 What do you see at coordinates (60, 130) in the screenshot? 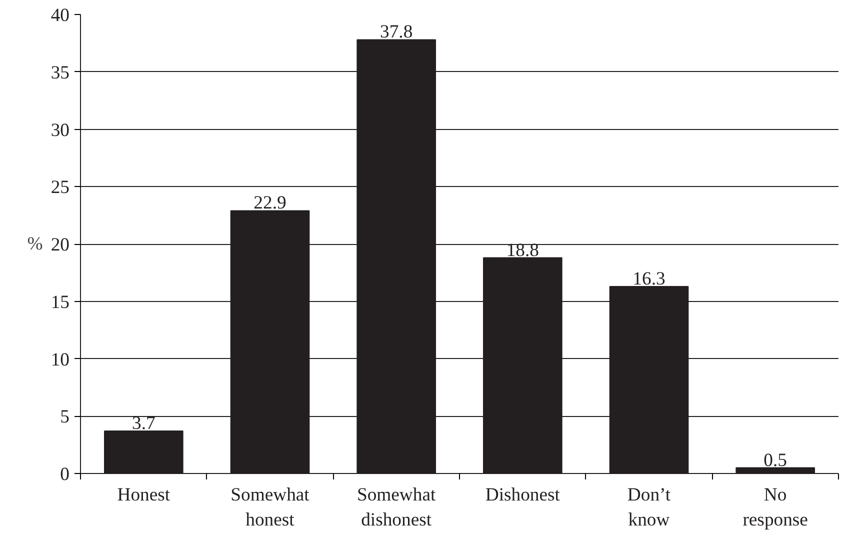
I see `y-tick-label: 30` at bounding box center [60, 130].